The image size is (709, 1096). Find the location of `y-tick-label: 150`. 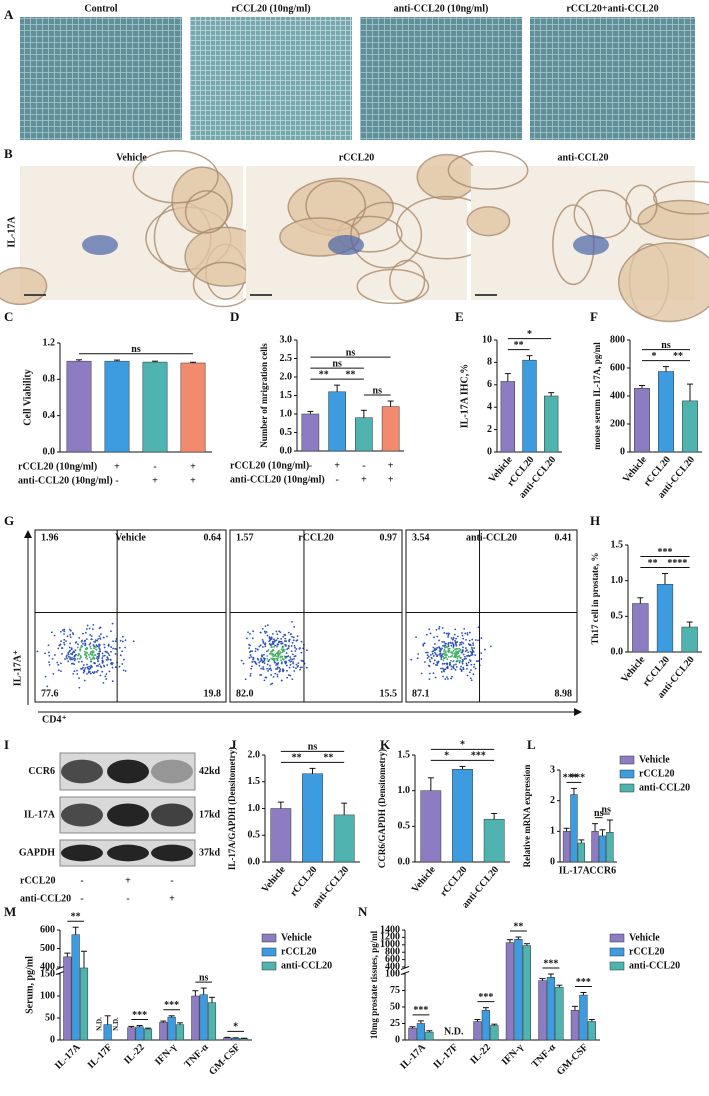

y-tick-label: 150 is located at coordinates (47, 973).